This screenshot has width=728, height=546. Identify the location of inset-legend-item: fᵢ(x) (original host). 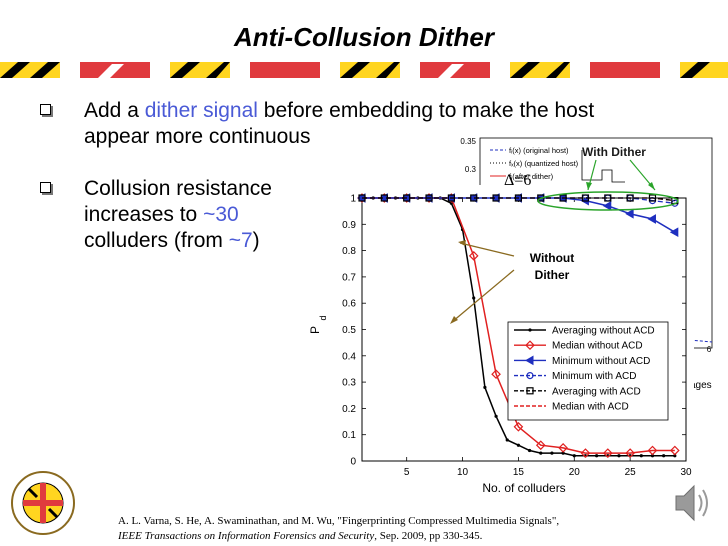
(539, 150).